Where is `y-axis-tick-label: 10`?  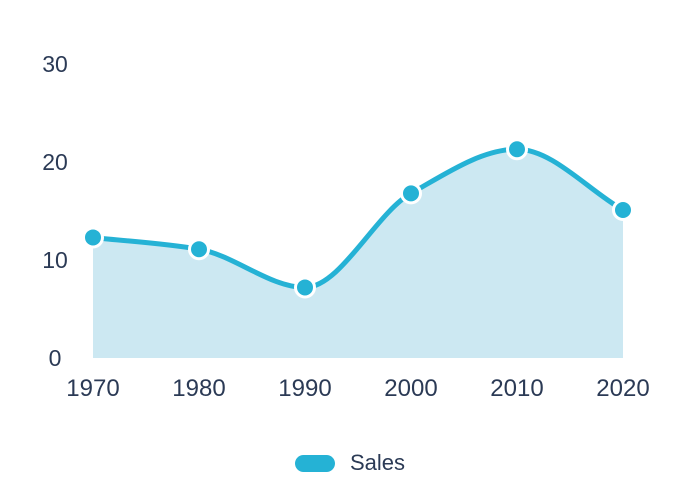
y-axis-tick-label: 10 is located at coordinates (55, 260).